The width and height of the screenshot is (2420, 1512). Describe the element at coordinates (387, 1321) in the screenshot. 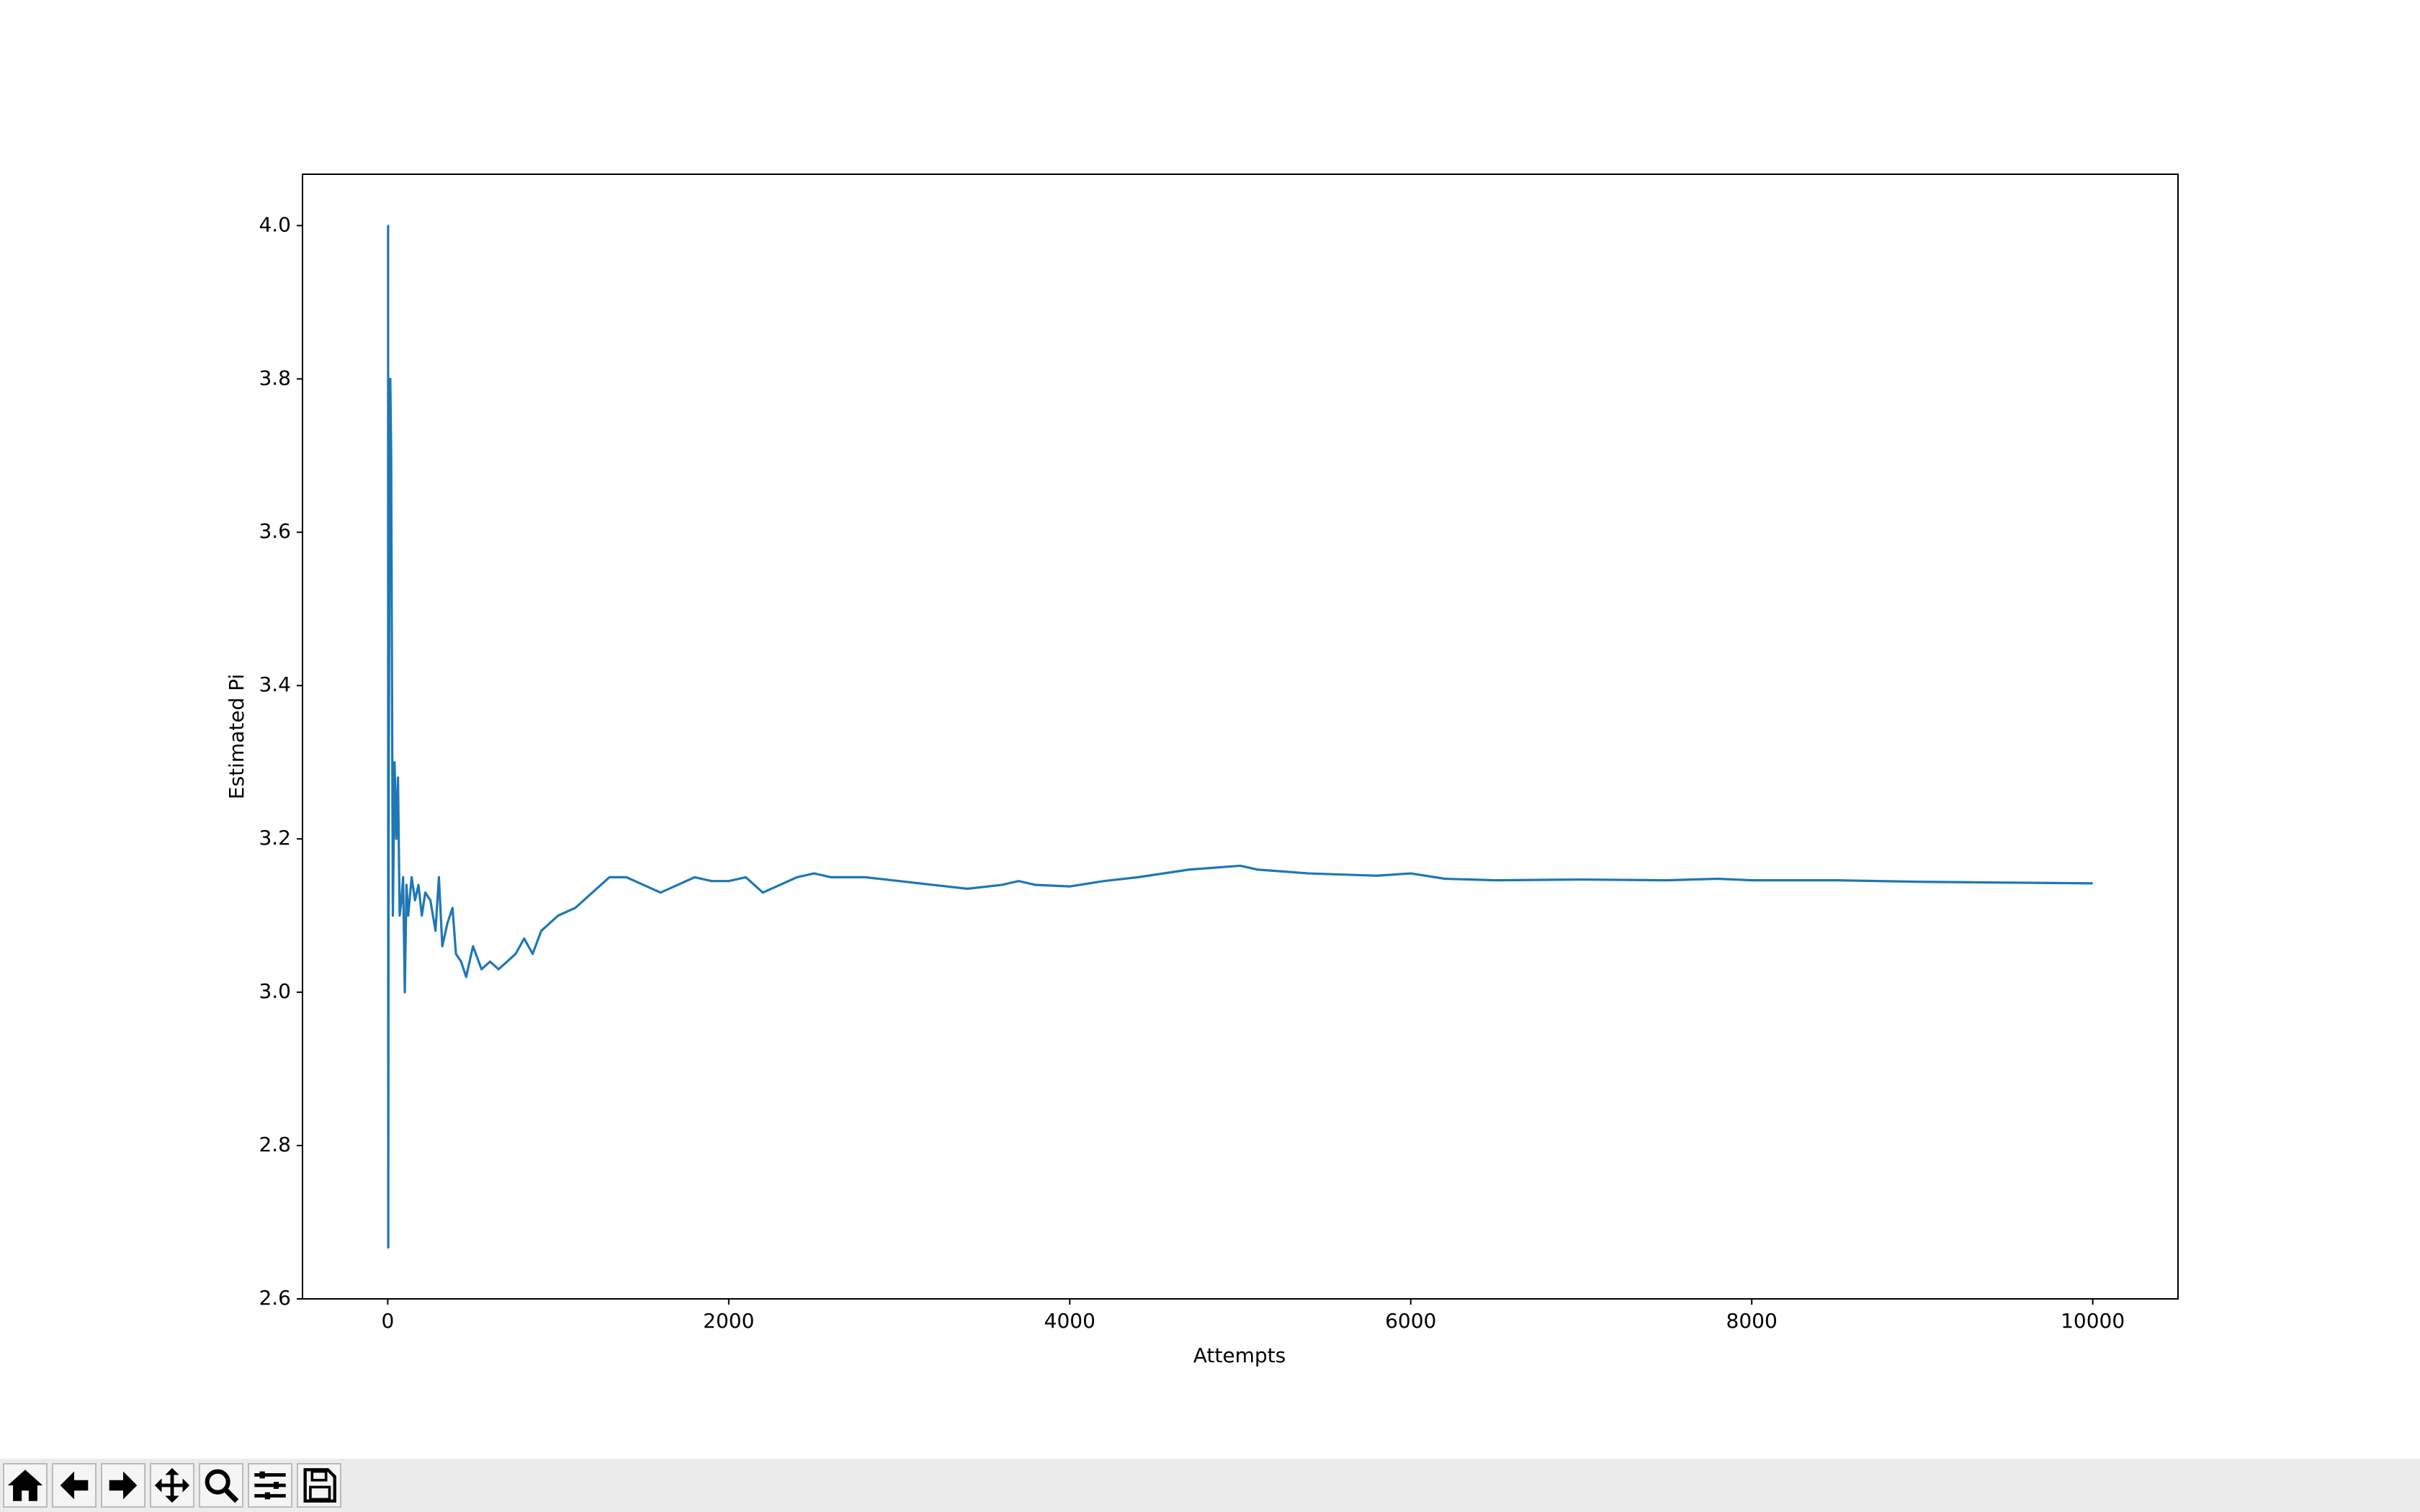

I see `x-tick-label: 0` at that location.